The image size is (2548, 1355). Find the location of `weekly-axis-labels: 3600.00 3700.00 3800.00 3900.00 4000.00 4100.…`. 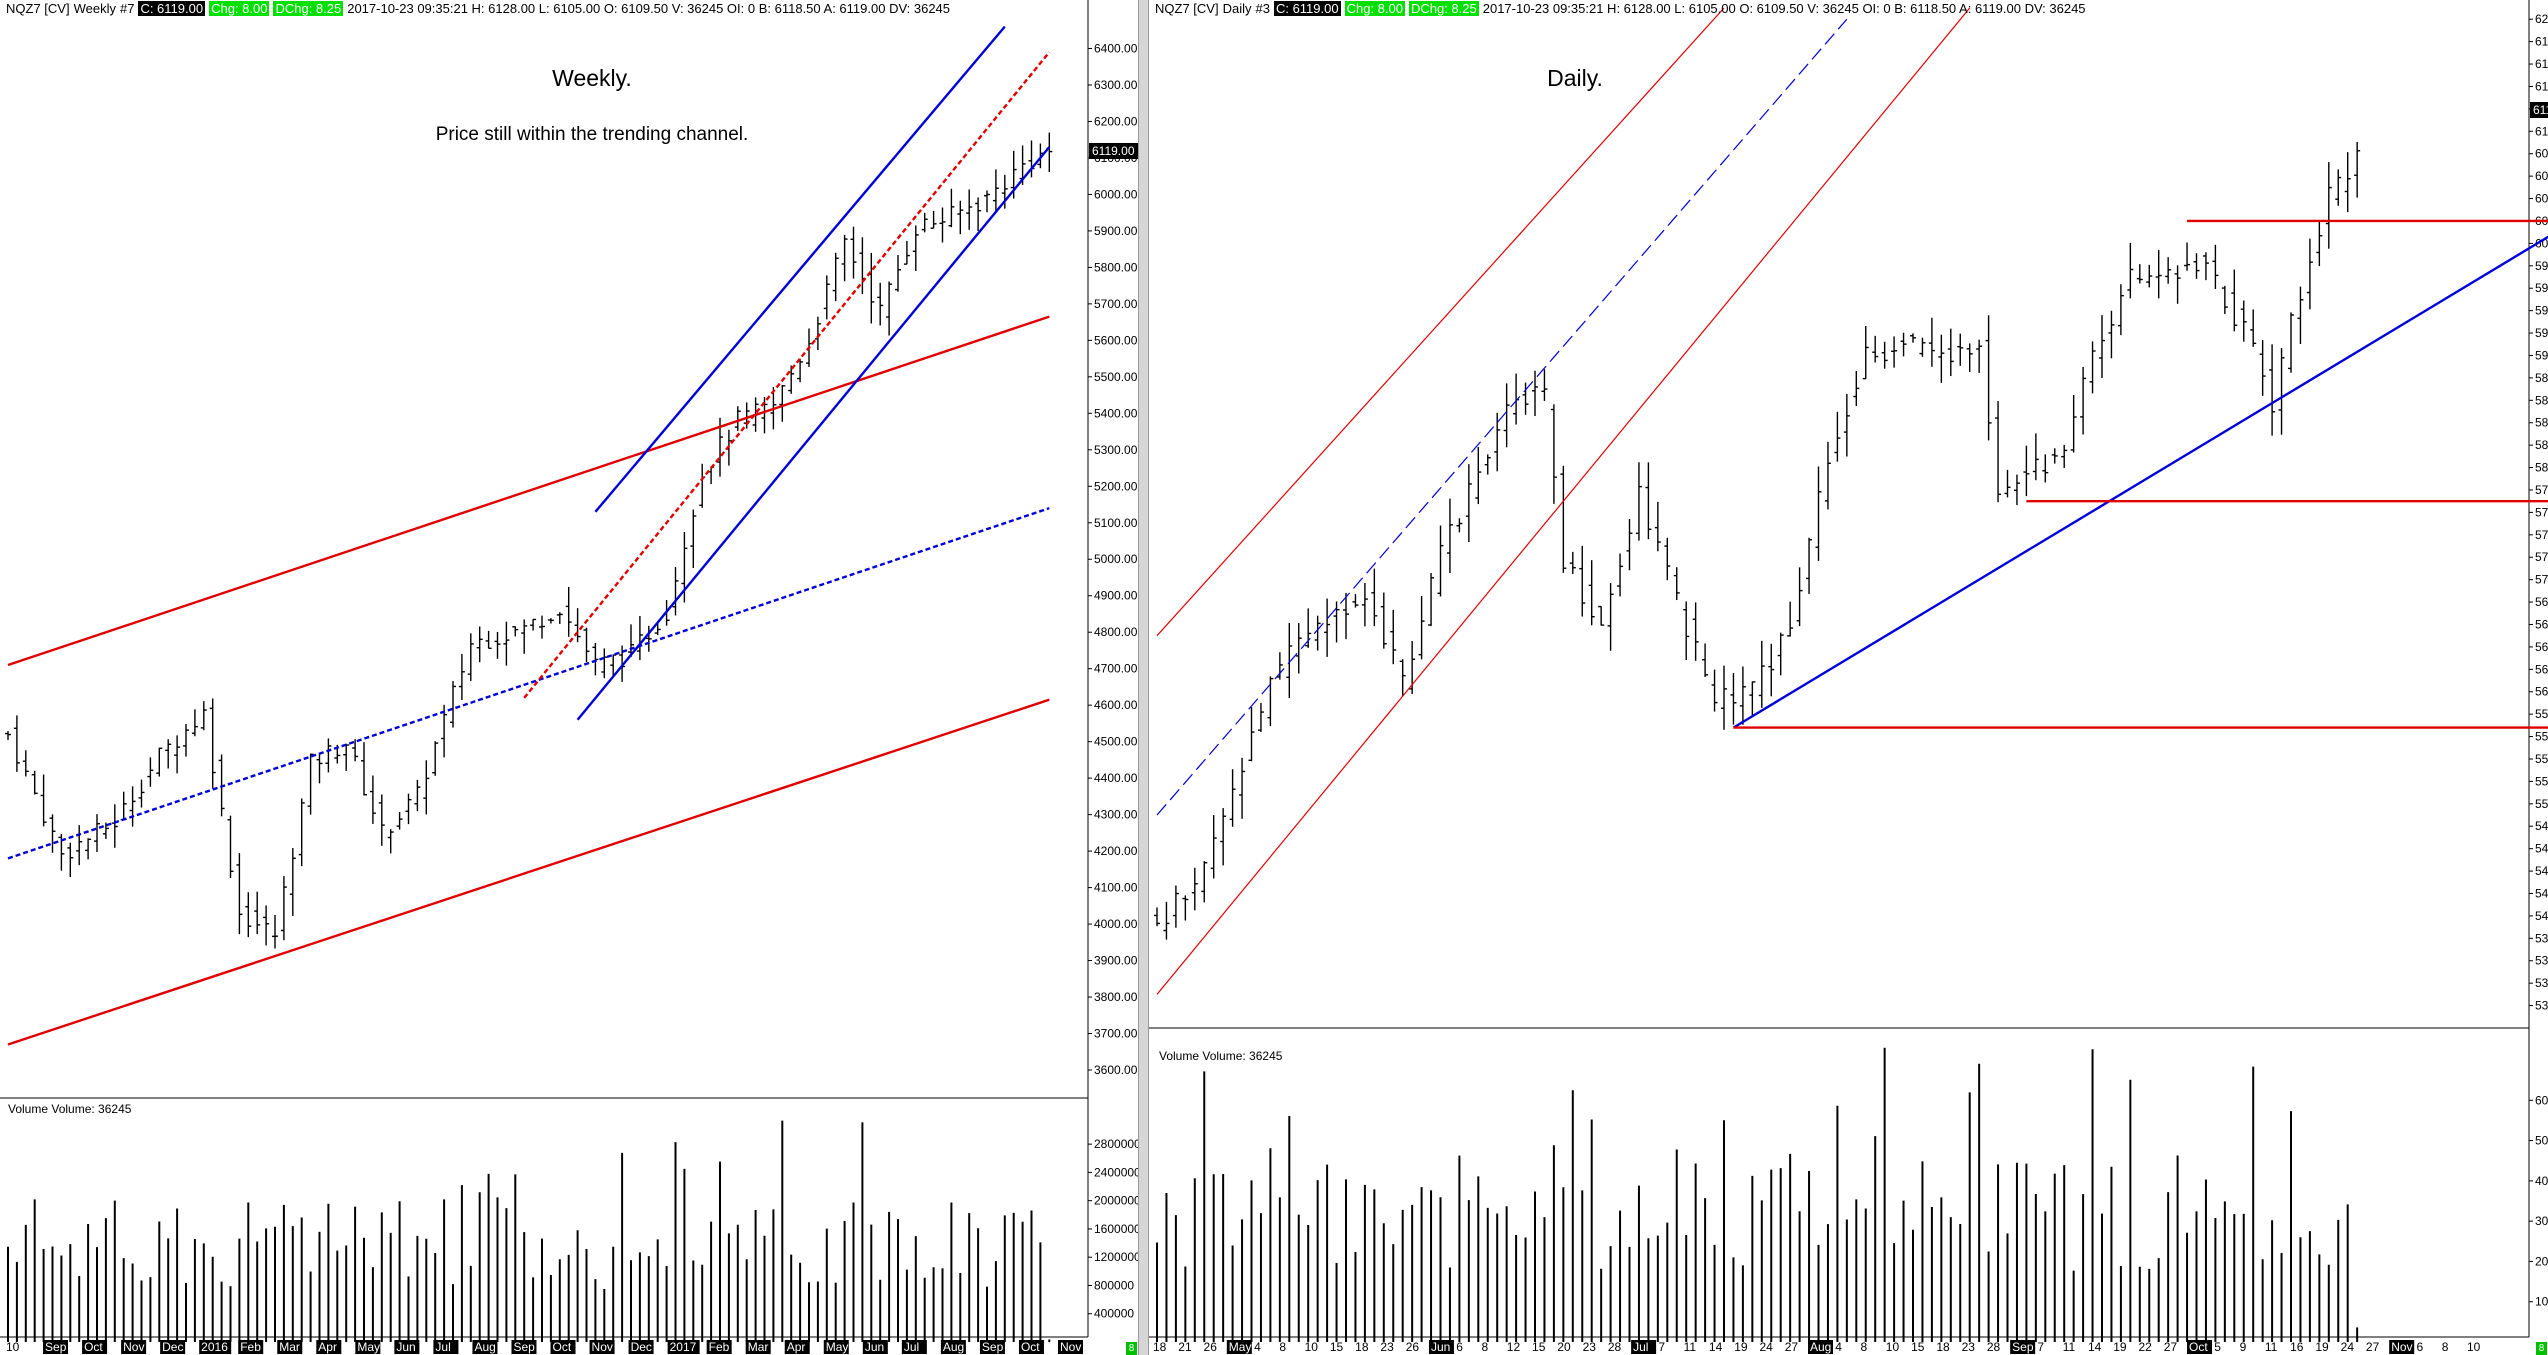

weekly-axis-labels: 3600.00 3700.00 3800.00 3900.00 4000.00 4100.… is located at coordinates (1116, 680).